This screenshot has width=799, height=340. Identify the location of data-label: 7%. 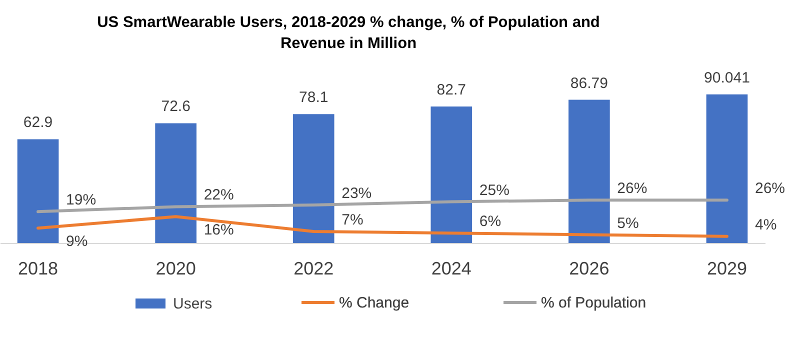
(353, 219).